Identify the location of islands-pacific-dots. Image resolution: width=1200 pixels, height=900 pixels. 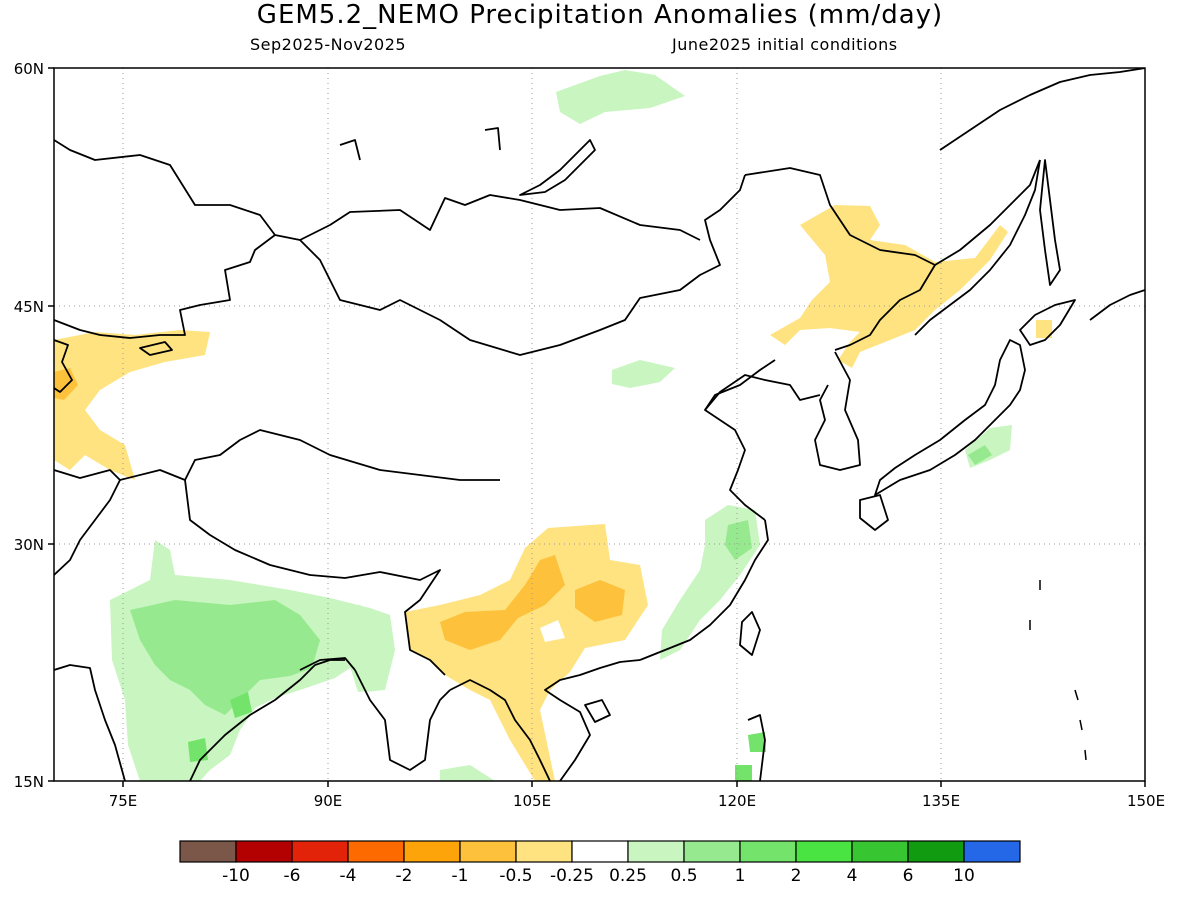
(1058, 670).